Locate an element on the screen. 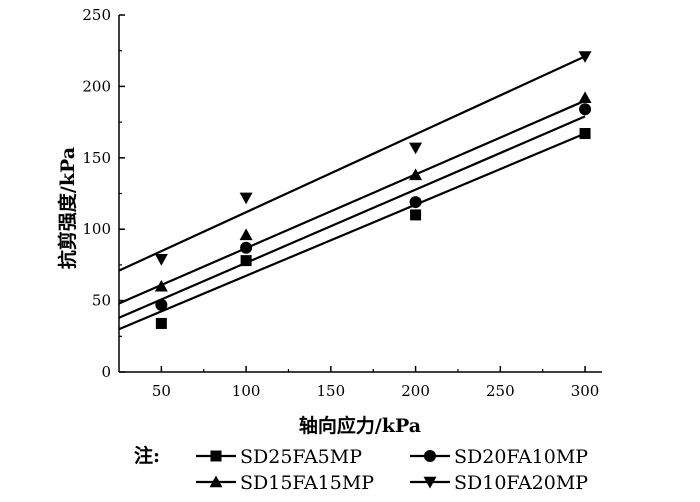 The height and width of the screenshot is (502, 700). legend-label: SD20FA10MP is located at coordinates (521, 457).